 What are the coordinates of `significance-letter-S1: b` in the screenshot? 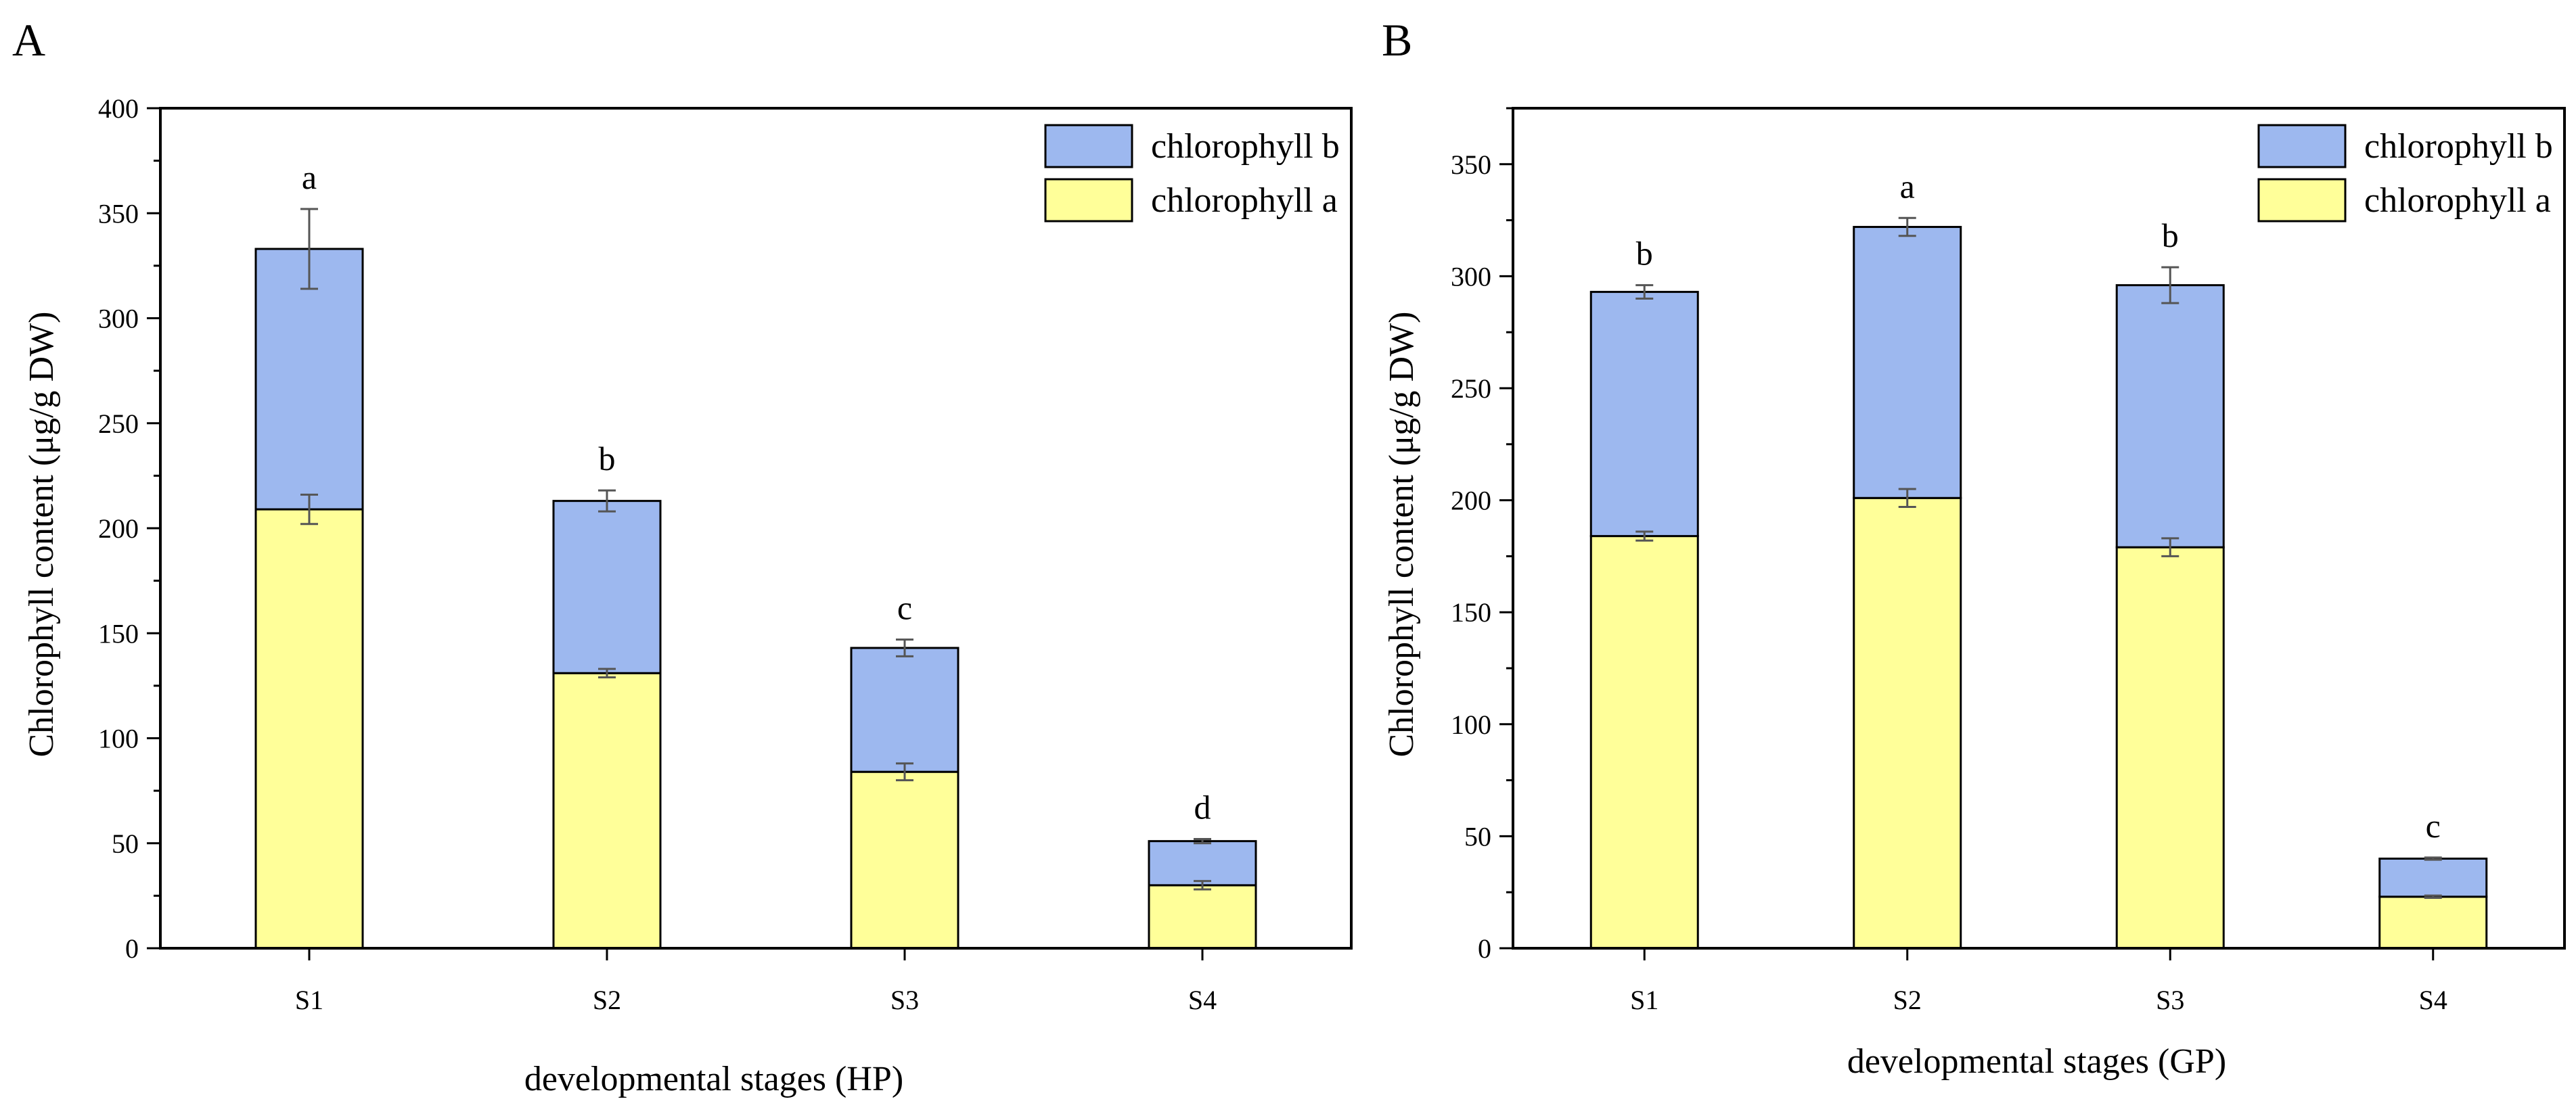 It's located at (1645, 254).